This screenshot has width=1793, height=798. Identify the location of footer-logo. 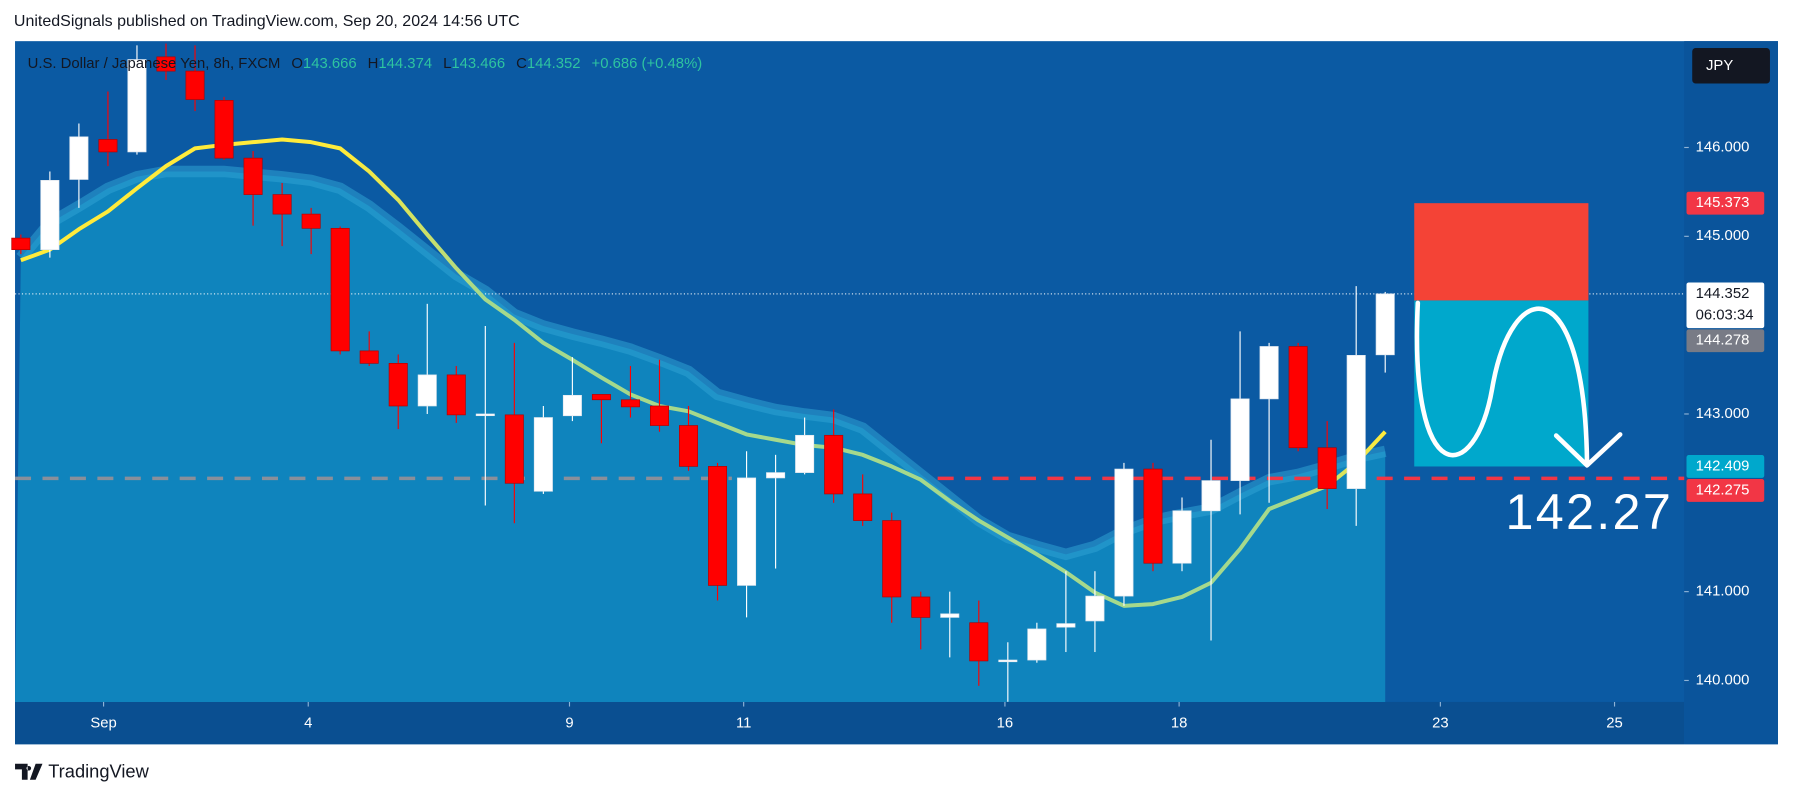
(29, 771).